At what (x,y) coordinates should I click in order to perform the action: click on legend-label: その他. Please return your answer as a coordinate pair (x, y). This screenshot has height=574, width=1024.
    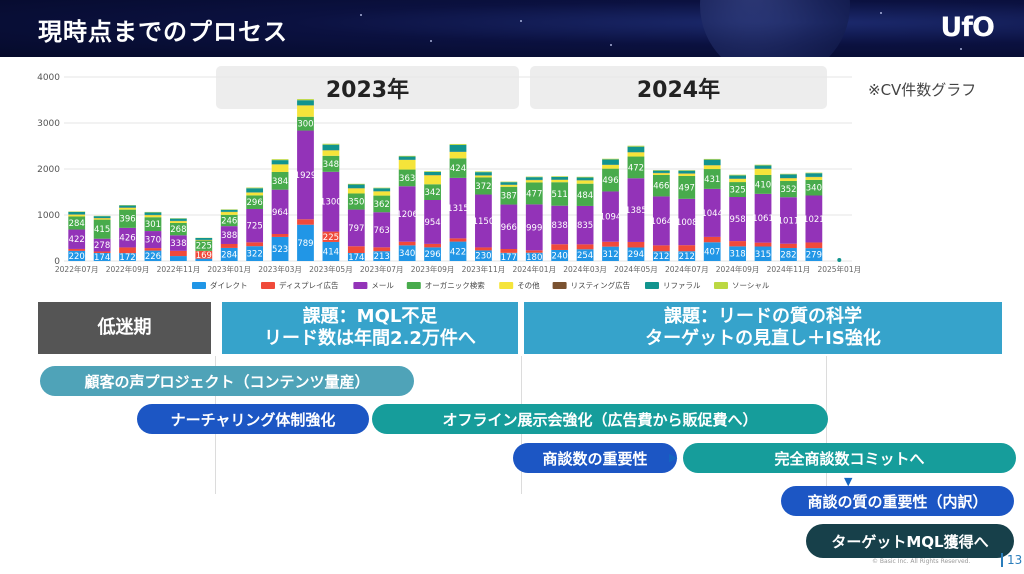
    Looking at the image, I should click on (528, 285).